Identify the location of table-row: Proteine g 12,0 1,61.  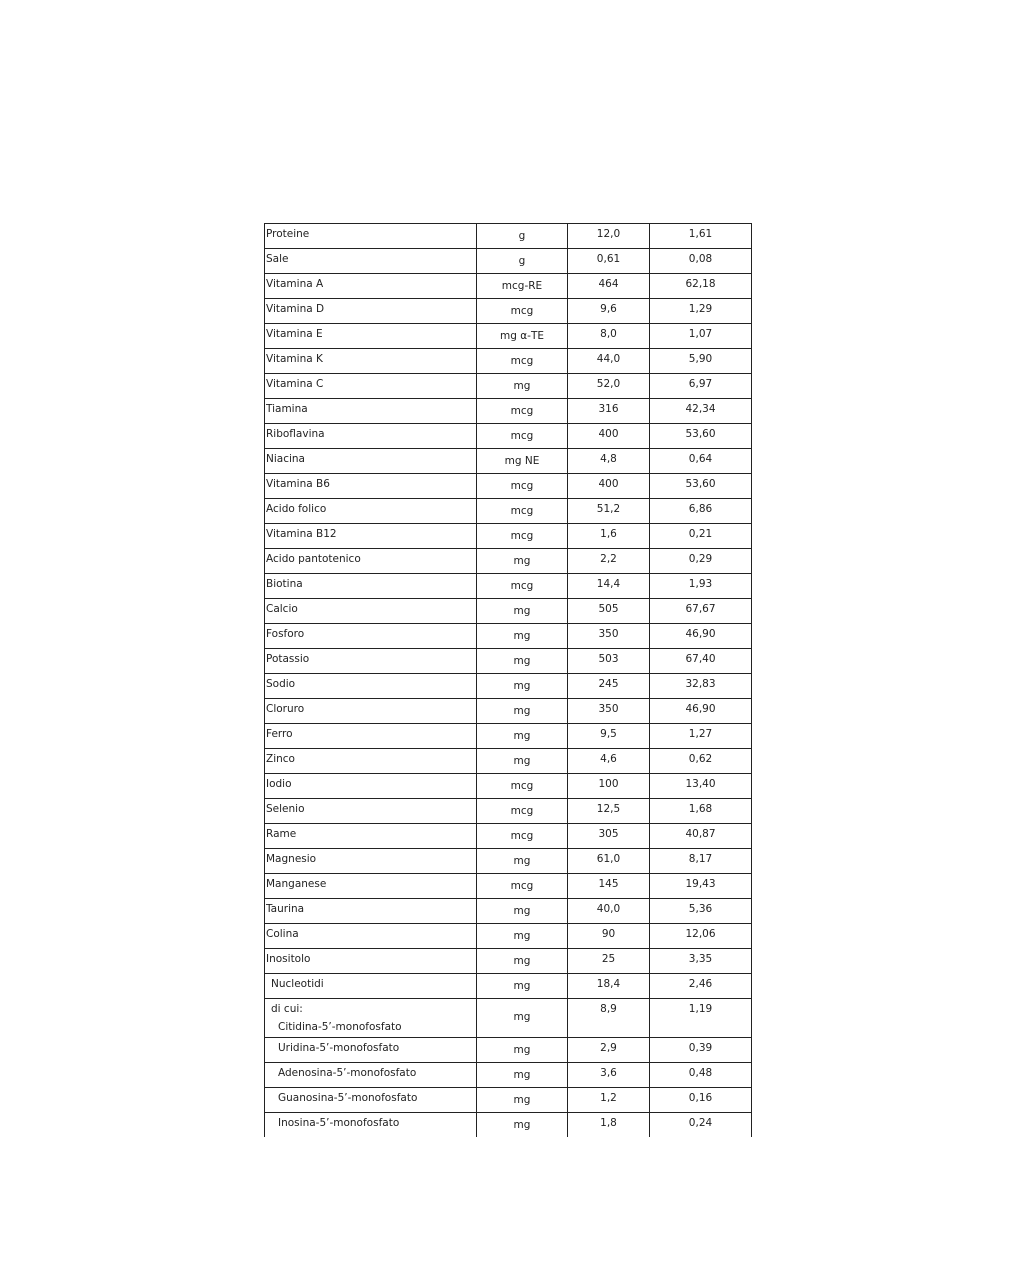
(508, 236).